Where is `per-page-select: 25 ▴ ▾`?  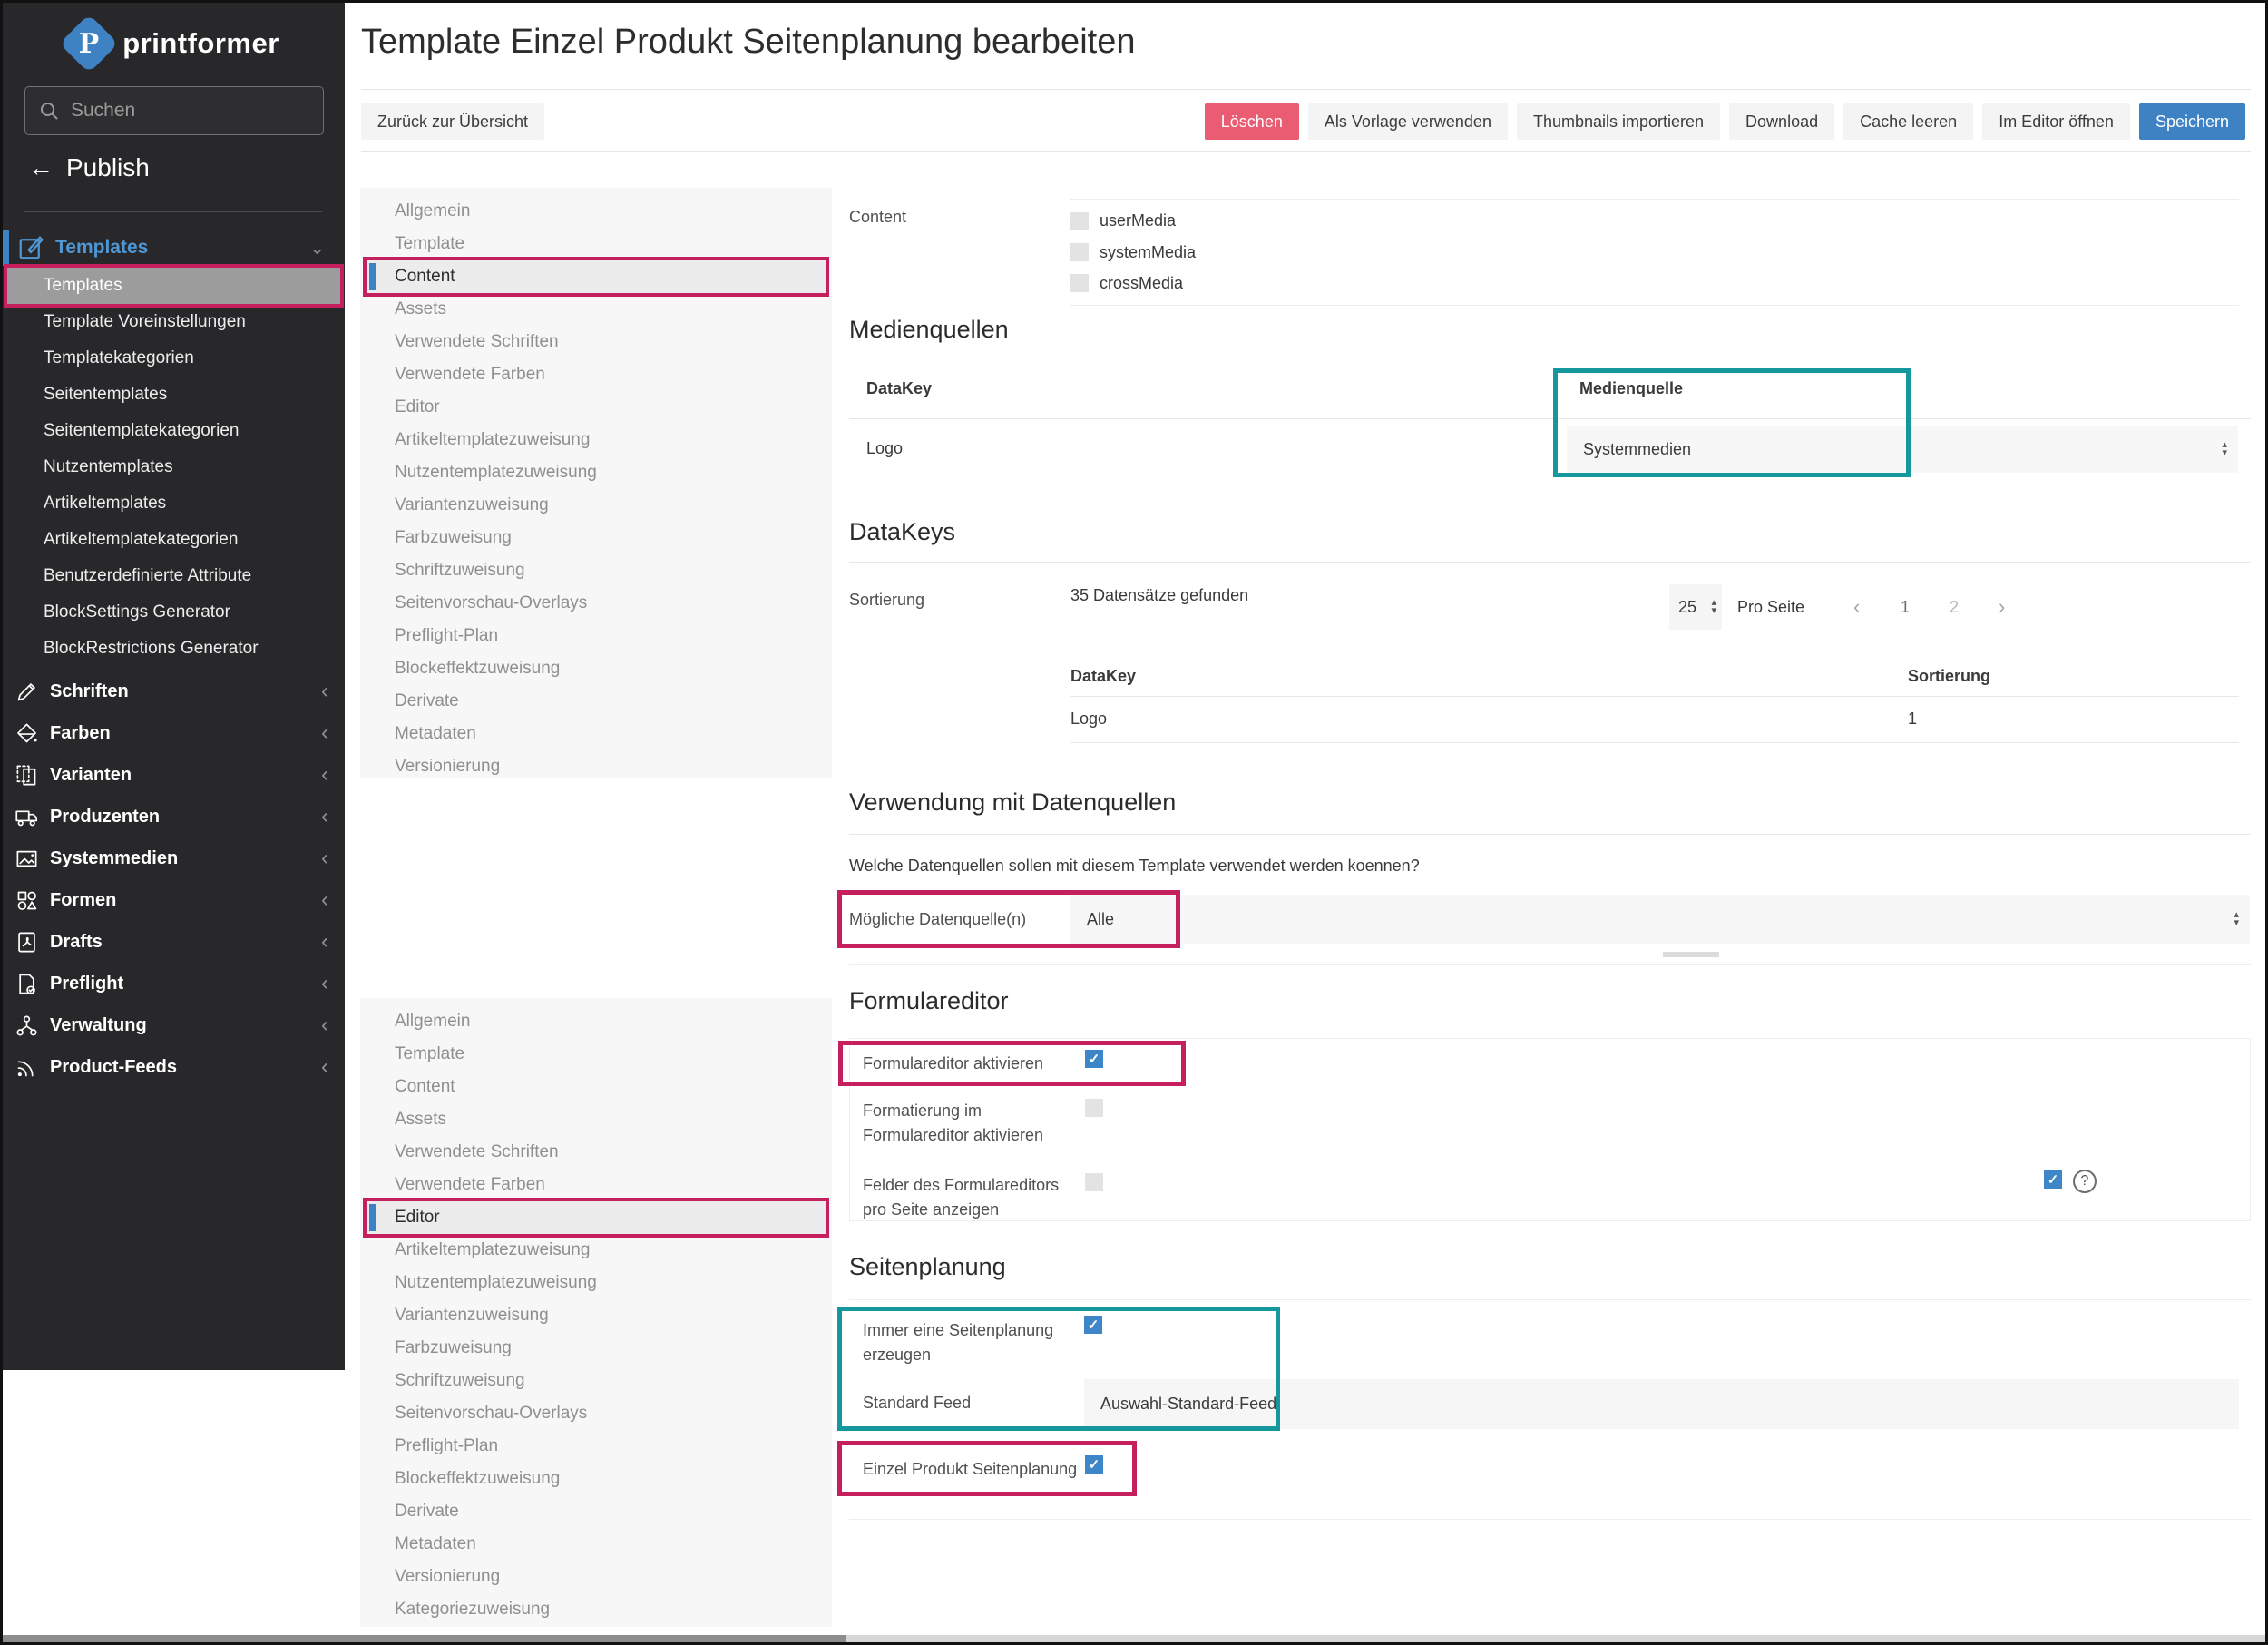
per-page-select: 25 ▴ ▾ is located at coordinates (1696, 607).